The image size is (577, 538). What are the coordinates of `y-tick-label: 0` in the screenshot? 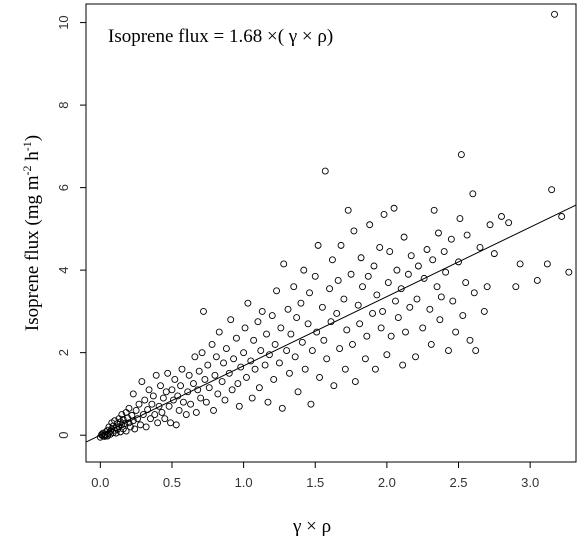 It's located at (63, 435).